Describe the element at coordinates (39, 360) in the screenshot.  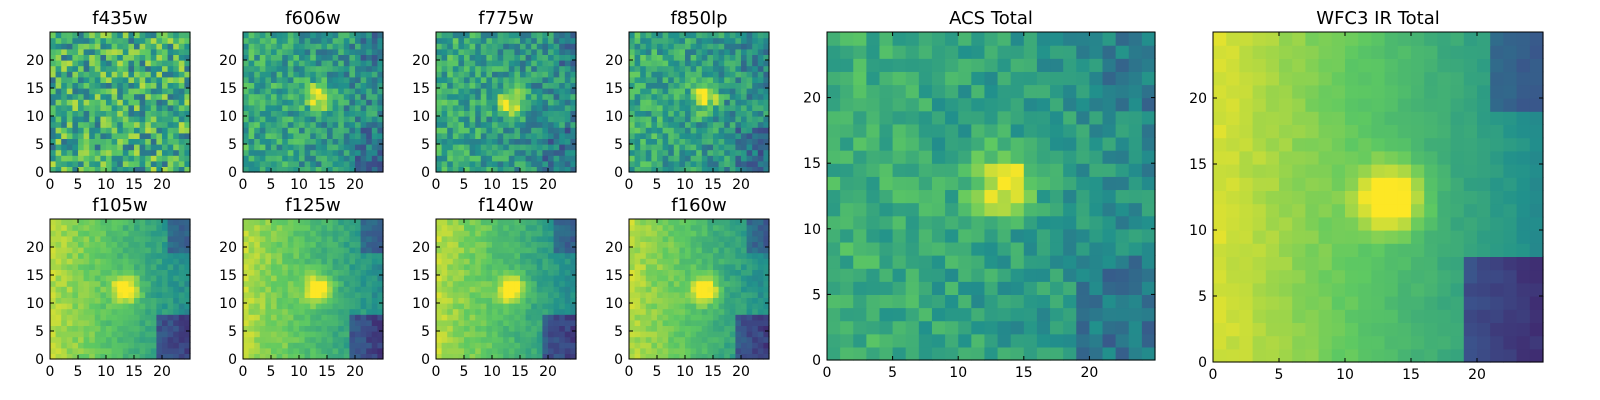
I see `y-tick-label: 0` at that location.